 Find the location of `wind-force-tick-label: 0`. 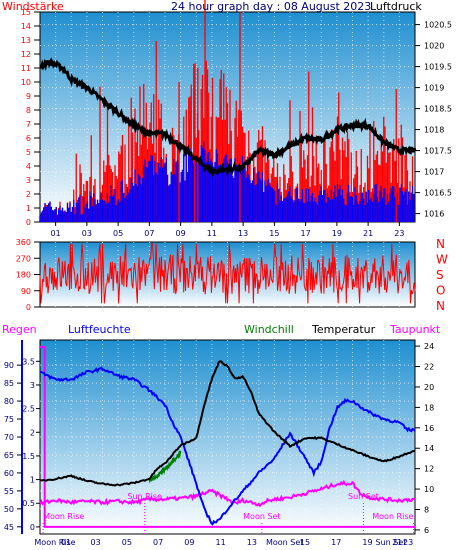

wind-force-tick-label: 0 is located at coordinates (28, 222).